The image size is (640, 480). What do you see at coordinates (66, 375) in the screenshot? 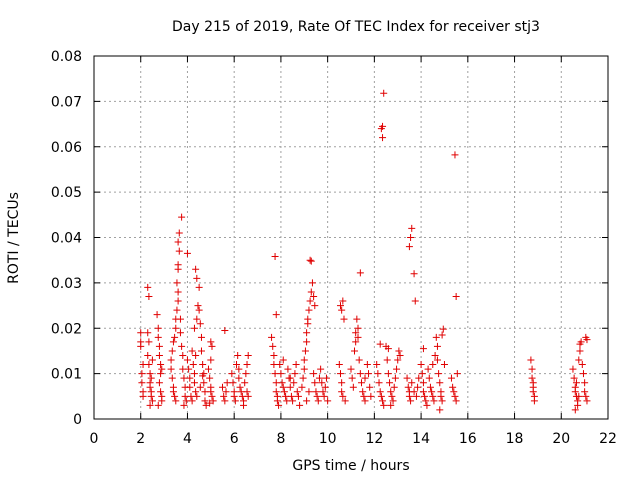
I see `y-tick-label: 0.01` at bounding box center [66, 375].